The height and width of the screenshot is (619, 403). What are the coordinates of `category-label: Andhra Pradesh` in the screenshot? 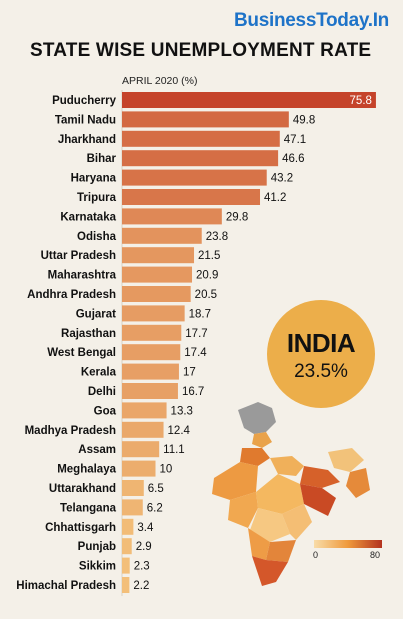 It's located at (71, 295).